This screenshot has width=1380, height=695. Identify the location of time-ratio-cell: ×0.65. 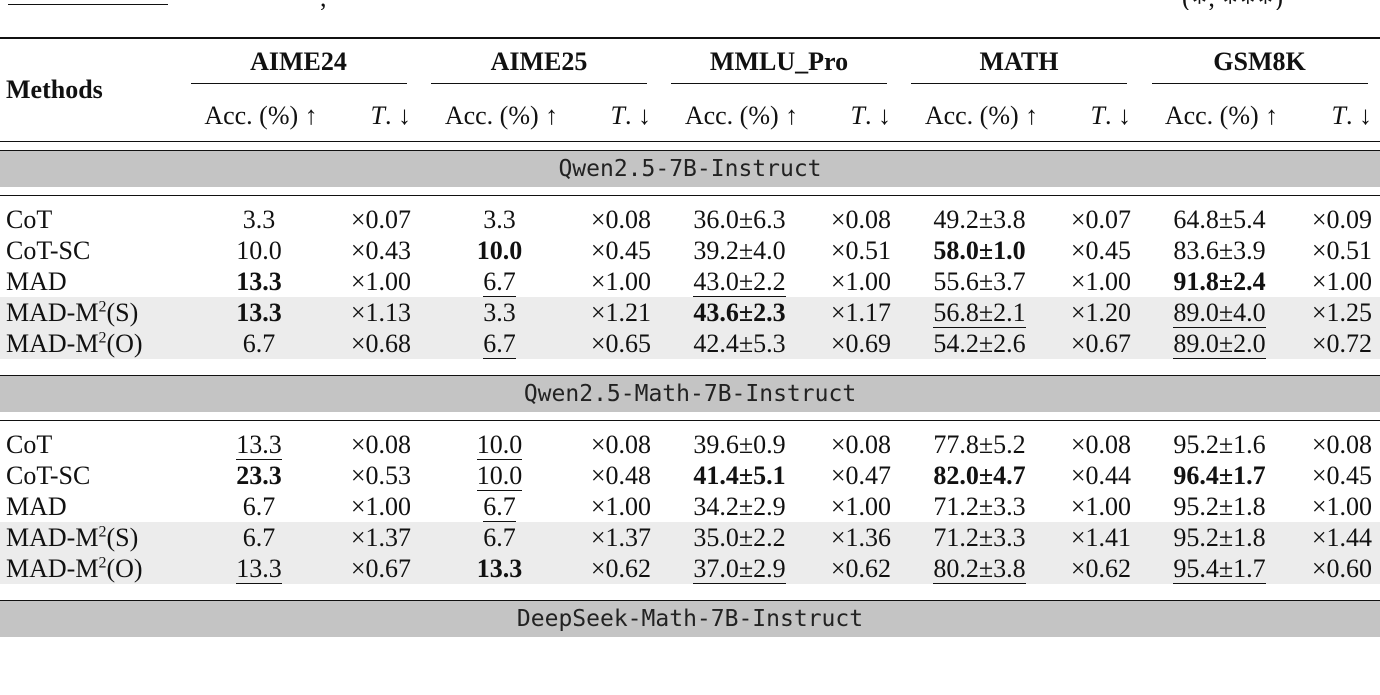
(619, 343).